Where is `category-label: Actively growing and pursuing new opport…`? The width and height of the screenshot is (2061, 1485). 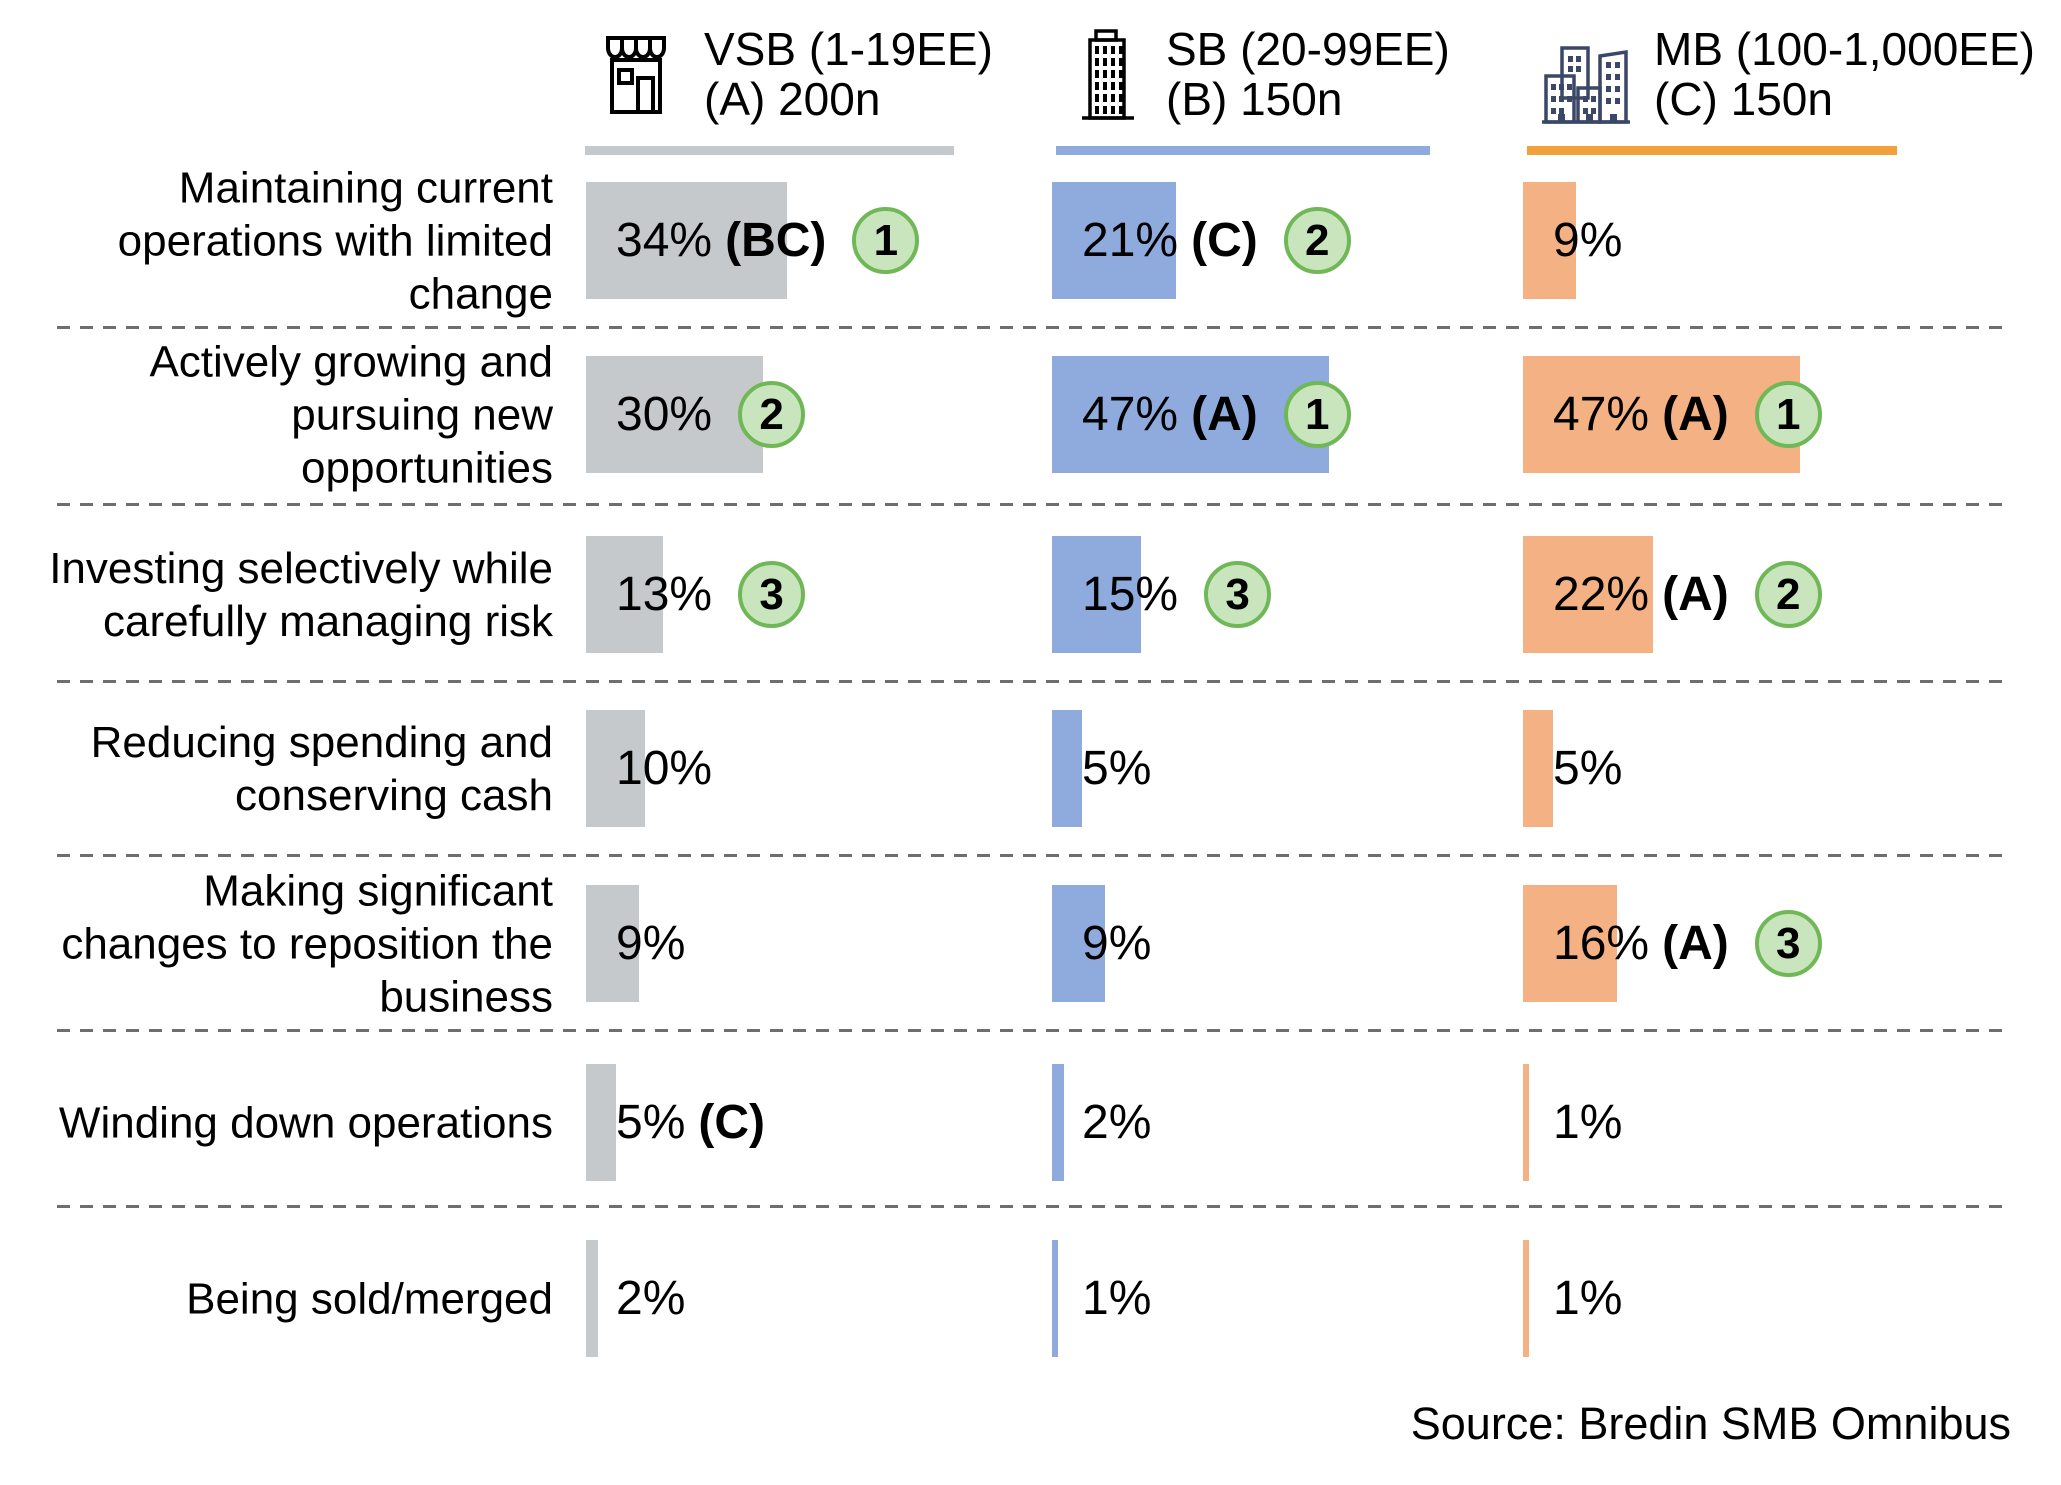 category-label: Actively growing and pursuing new opport… is located at coordinates (351, 414).